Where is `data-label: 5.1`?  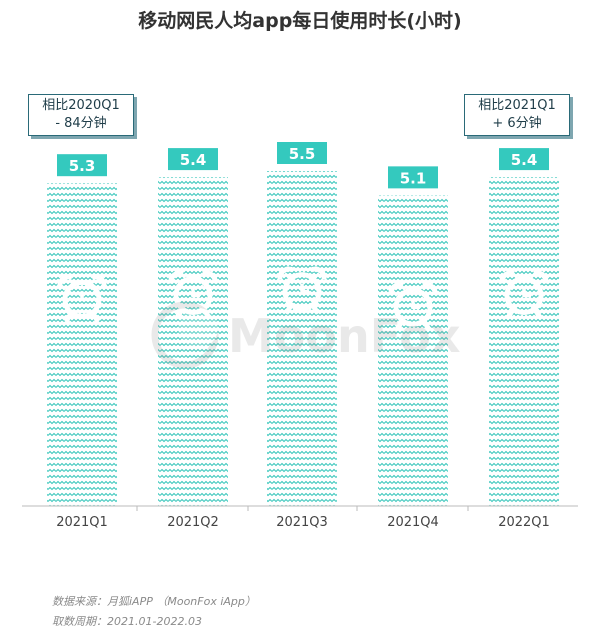 data-label: 5.1 is located at coordinates (413, 178).